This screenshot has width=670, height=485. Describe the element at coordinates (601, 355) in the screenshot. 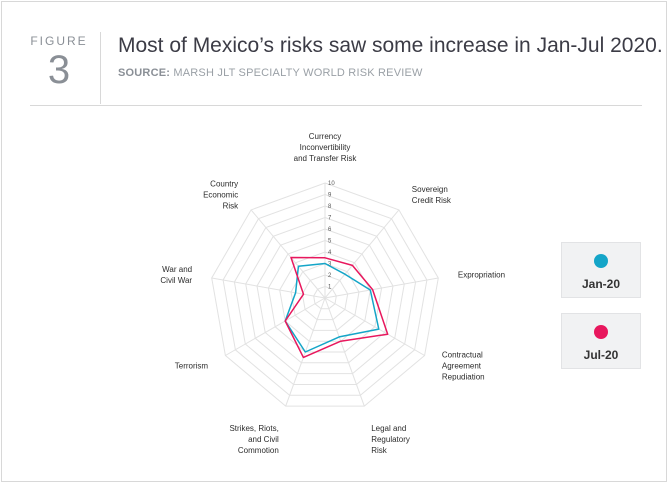

I see `legend-label-jul-20: Jul-20` at that location.